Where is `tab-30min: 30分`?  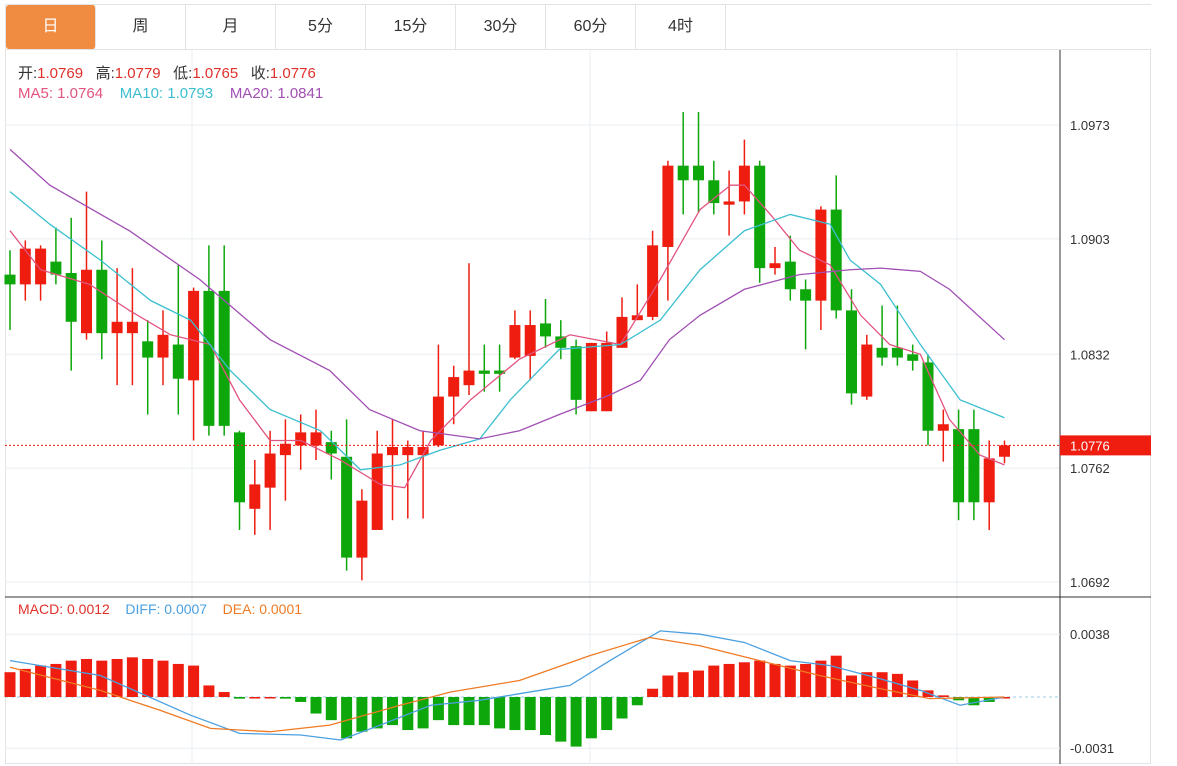
tab-30min: 30分 is located at coordinates (501, 27).